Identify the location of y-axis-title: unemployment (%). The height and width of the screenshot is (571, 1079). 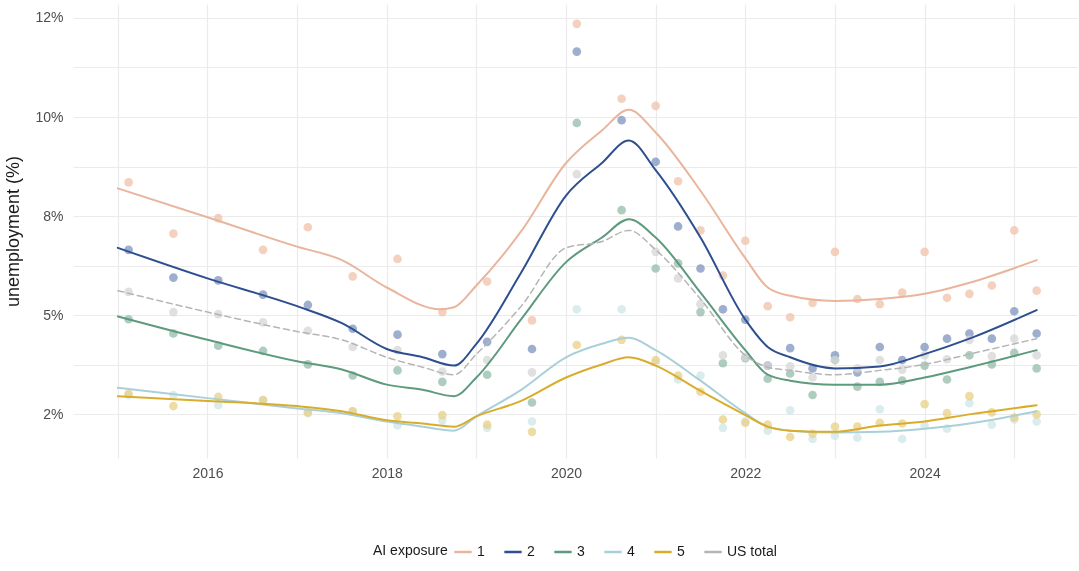
(13, 231).